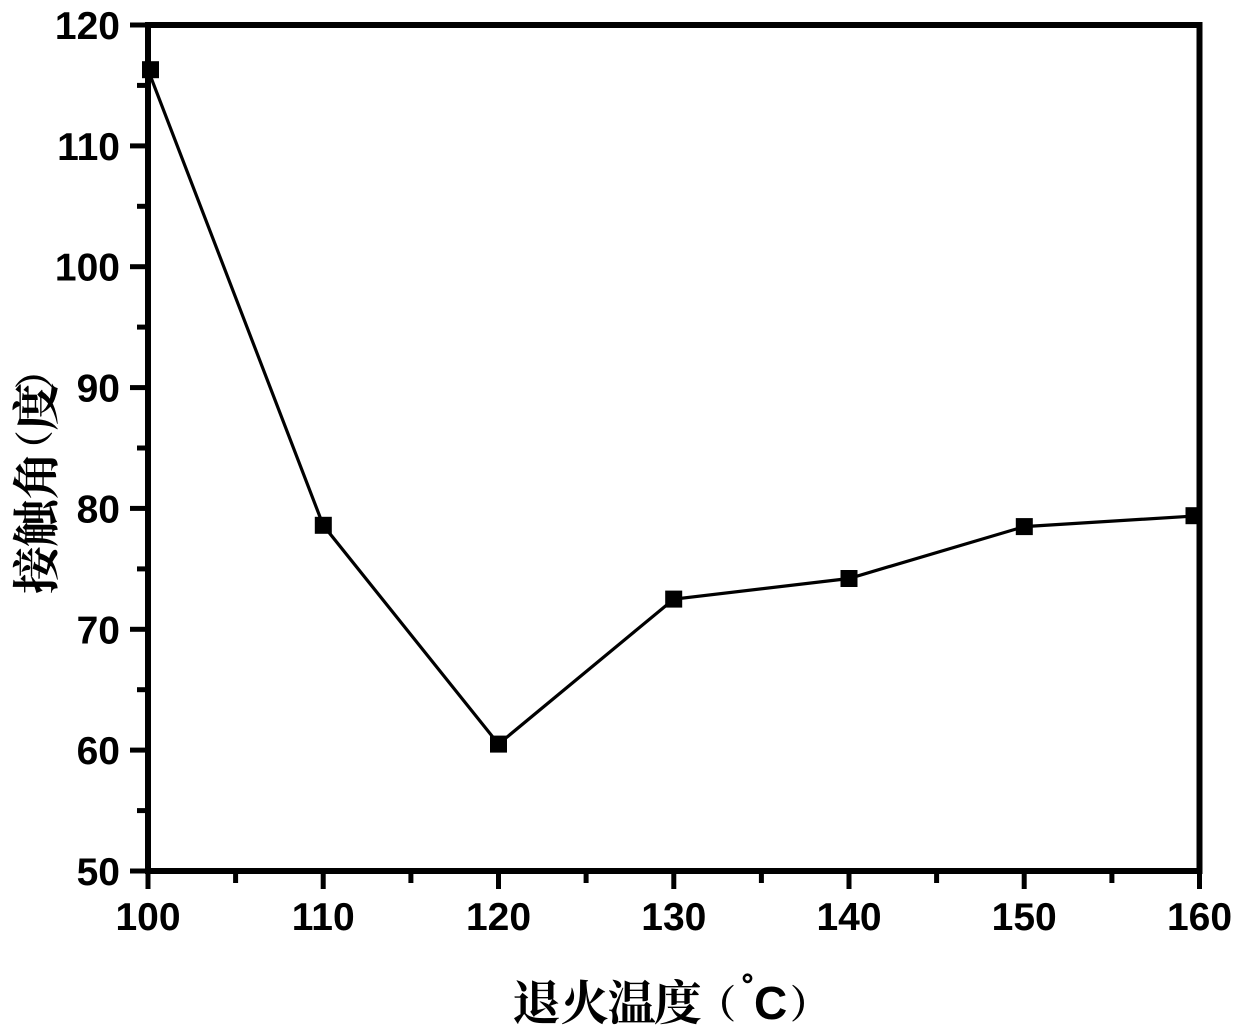  Describe the element at coordinates (1024, 917) in the screenshot. I see `svg-text: 150` at that location.